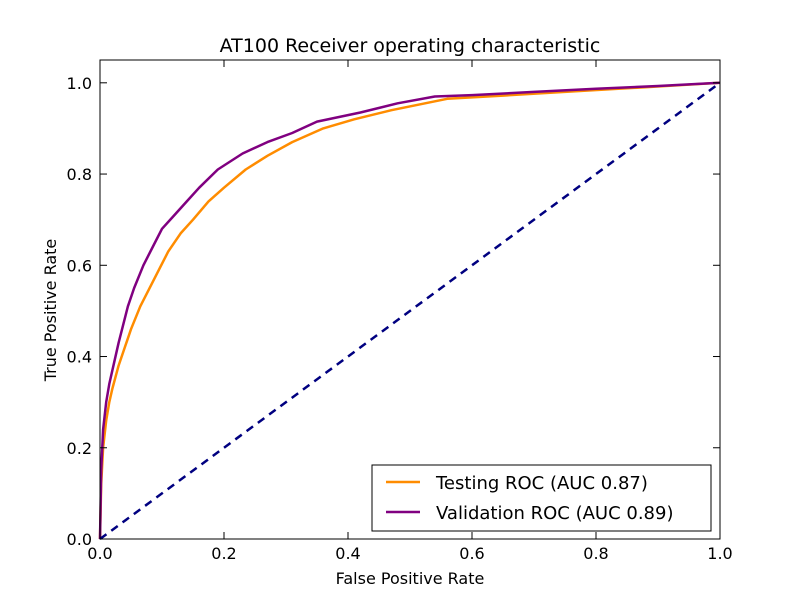 The width and height of the screenshot is (800, 600). I want to click on x-tick-label: 0.4, so click(347, 553).